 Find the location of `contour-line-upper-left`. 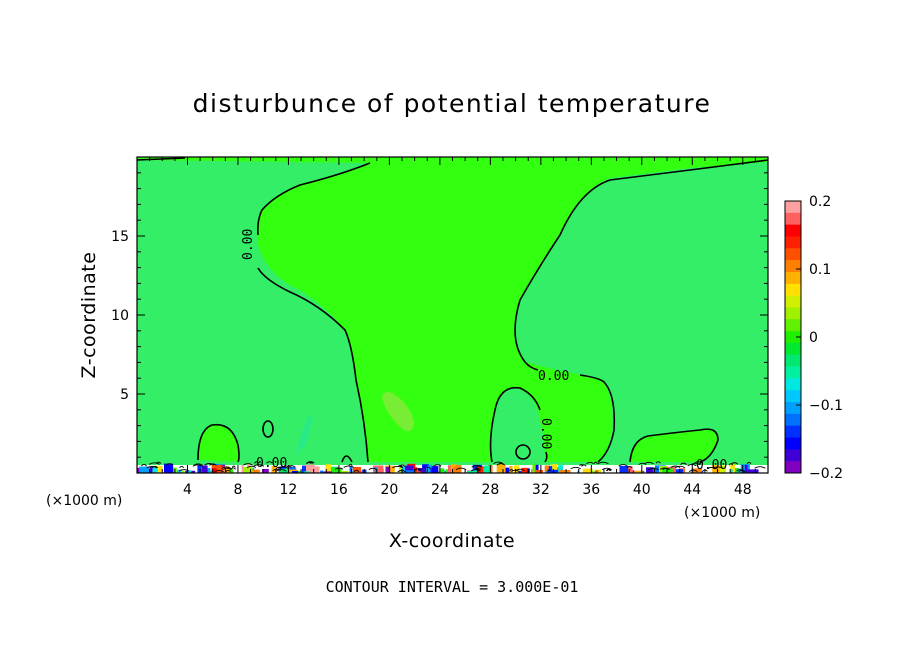

contour-line-upper-left is located at coordinates (161, 159).